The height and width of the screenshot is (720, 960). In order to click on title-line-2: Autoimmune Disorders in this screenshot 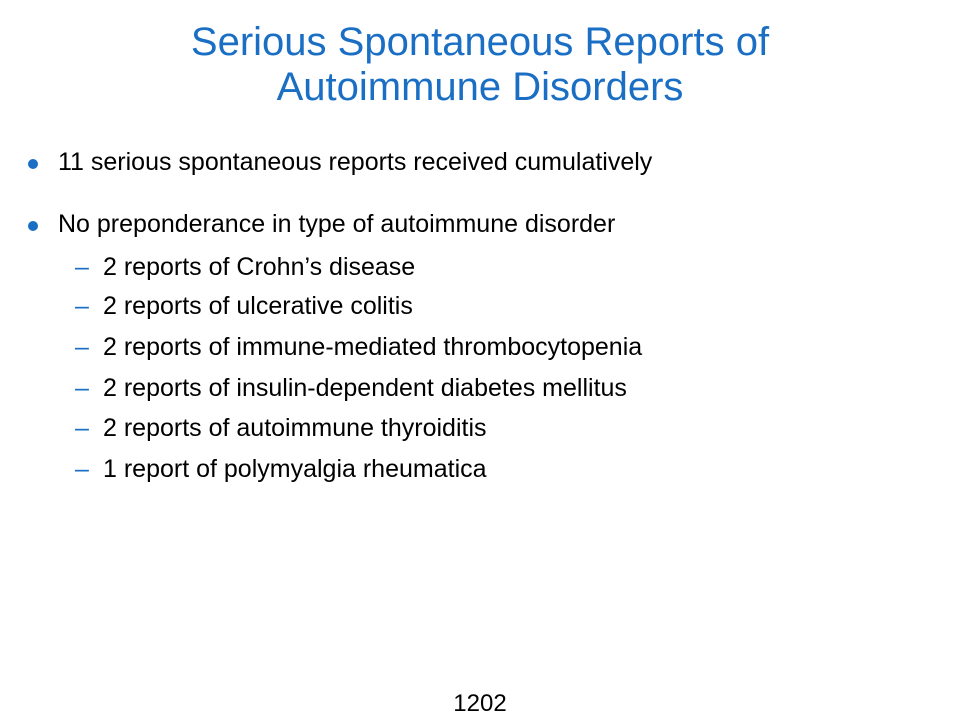, I will do `click(480, 87)`.